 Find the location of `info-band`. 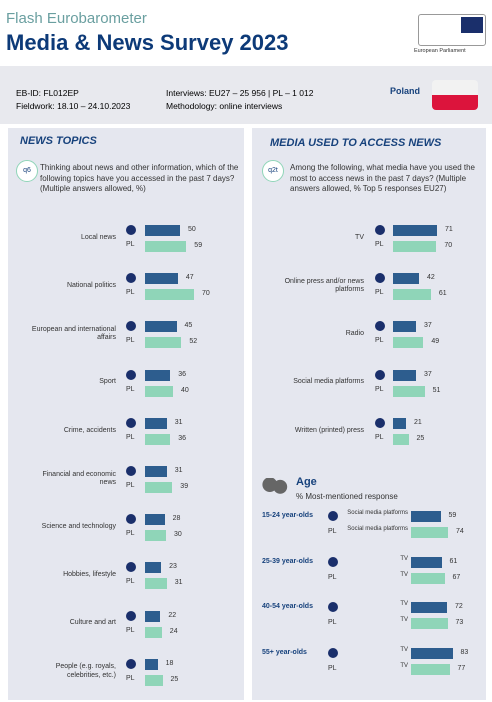

info-band is located at coordinates (246, 95).